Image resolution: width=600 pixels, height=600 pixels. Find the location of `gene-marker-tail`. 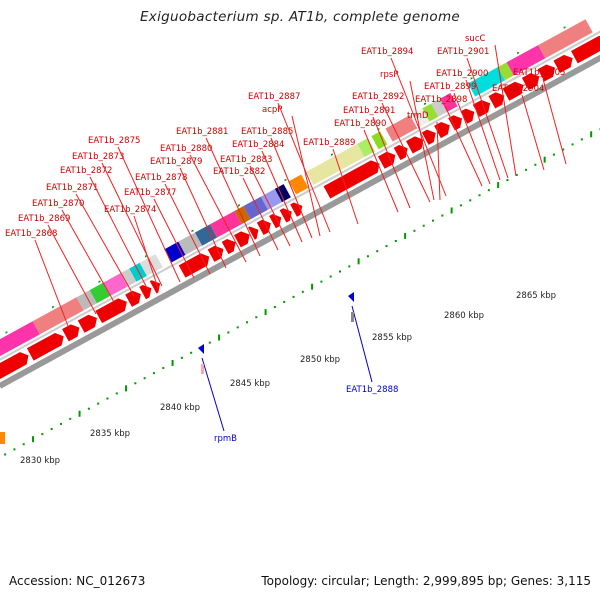

gene-marker-tail is located at coordinates (352, 317).